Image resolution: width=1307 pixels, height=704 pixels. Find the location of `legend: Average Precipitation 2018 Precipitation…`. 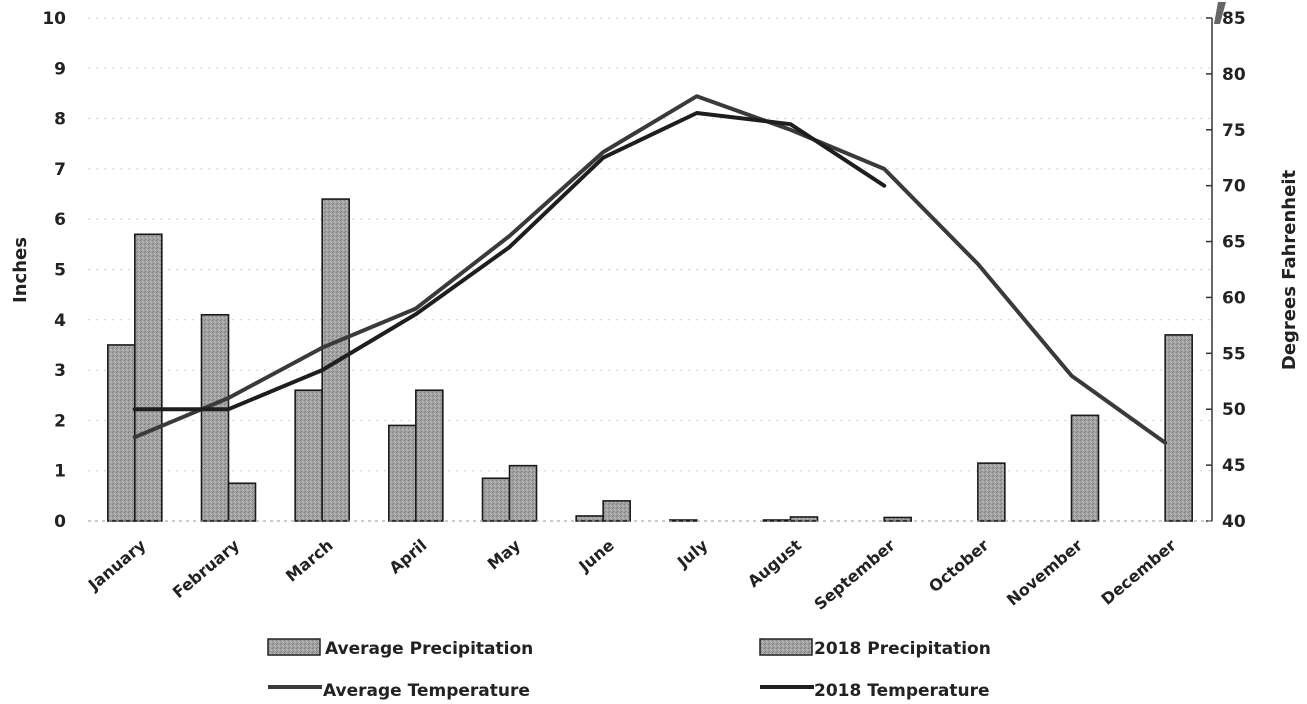

legend: Average Precipitation 2018 Precipitation… is located at coordinates (629, 669).